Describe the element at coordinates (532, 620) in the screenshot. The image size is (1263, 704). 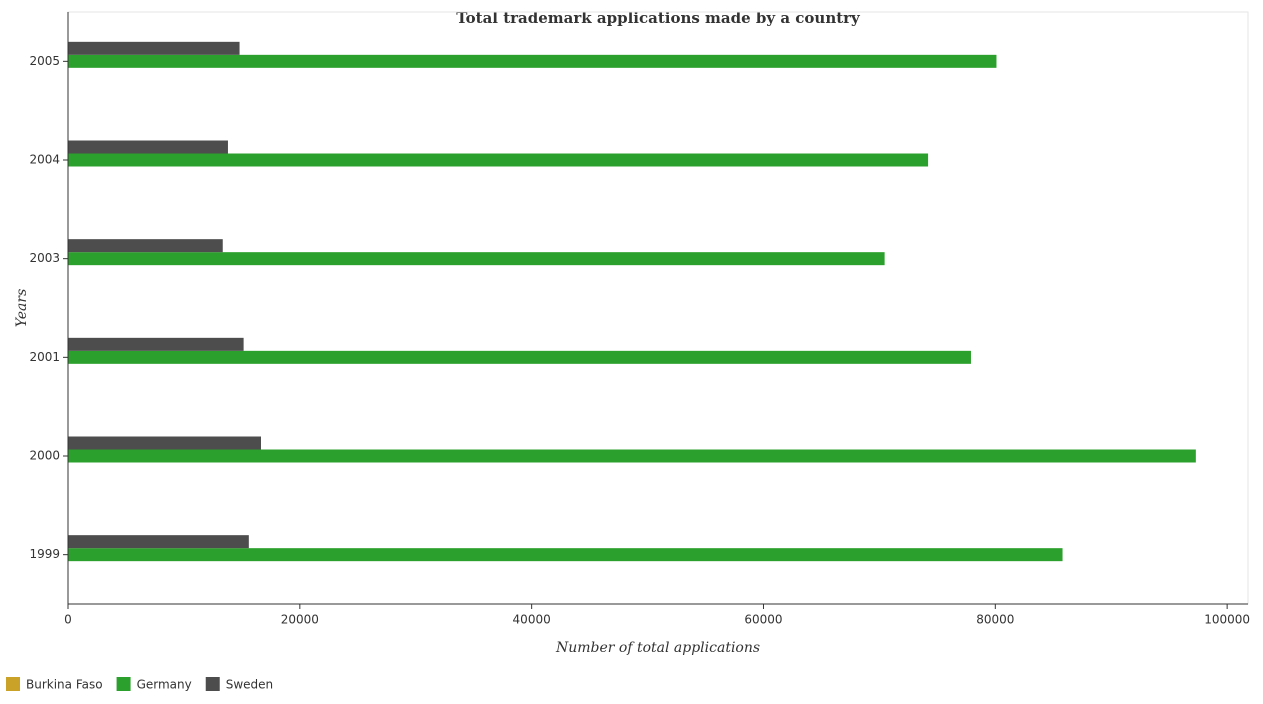
I see `x-tick-label: 40000` at that location.